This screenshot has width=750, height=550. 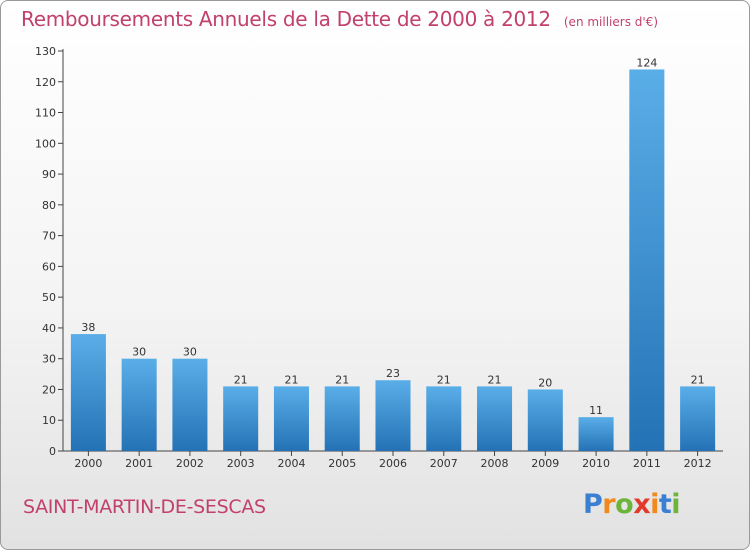 What do you see at coordinates (444, 463) in the screenshot?
I see `x-tick-label: 2007` at bounding box center [444, 463].